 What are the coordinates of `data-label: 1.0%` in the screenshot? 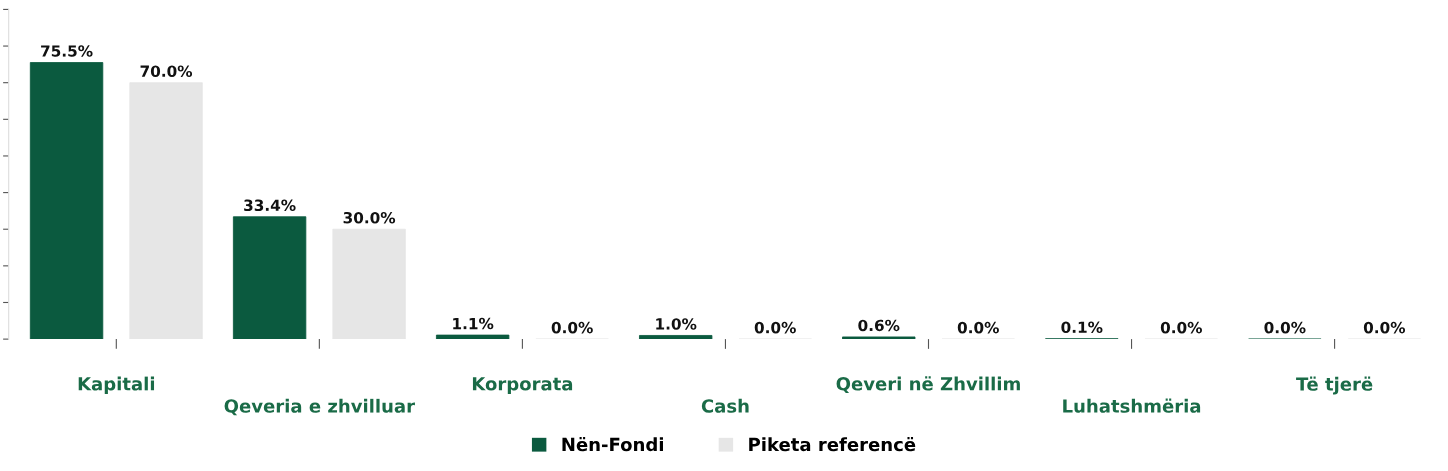 It's located at (676, 324).